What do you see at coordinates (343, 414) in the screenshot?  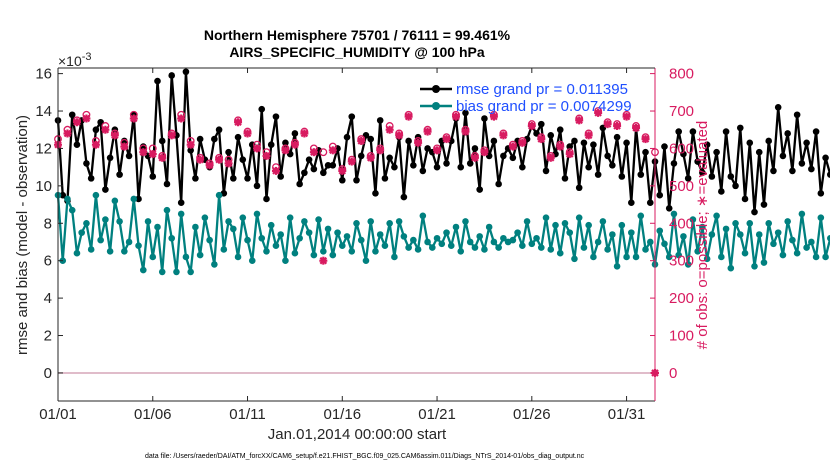 I see `x-tick-label: 01/16` at bounding box center [343, 414].